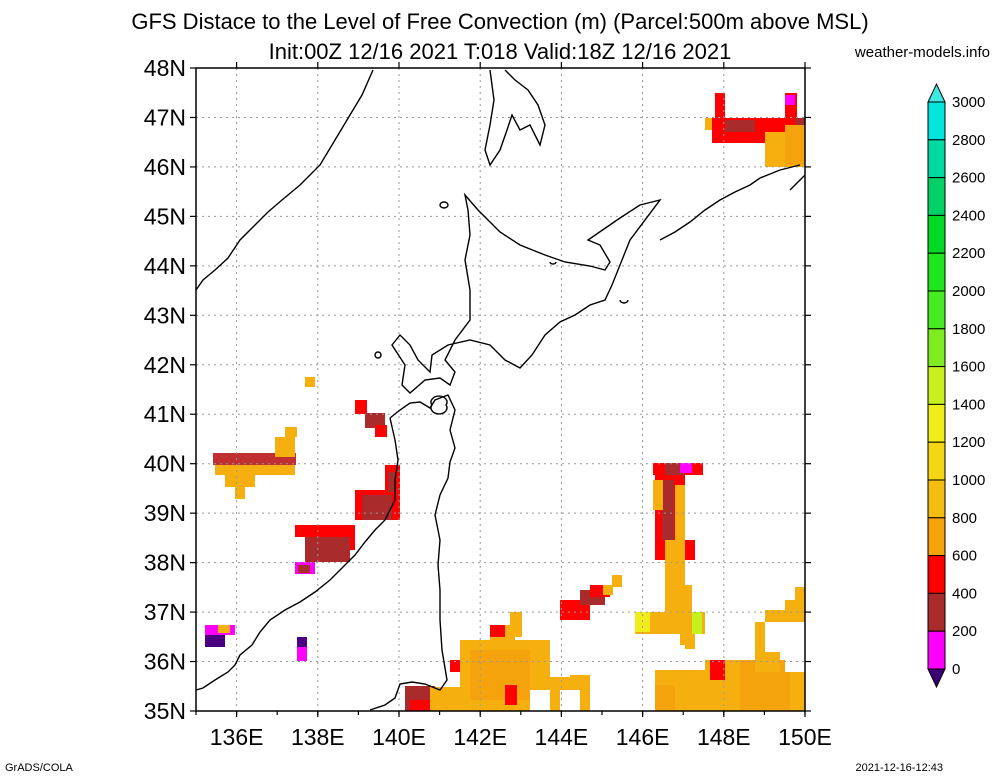 Image resolution: width=1000 pixels, height=779 pixels. I want to click on footer-timestamp: 2021-12-16-12:43, so click(899, 768).